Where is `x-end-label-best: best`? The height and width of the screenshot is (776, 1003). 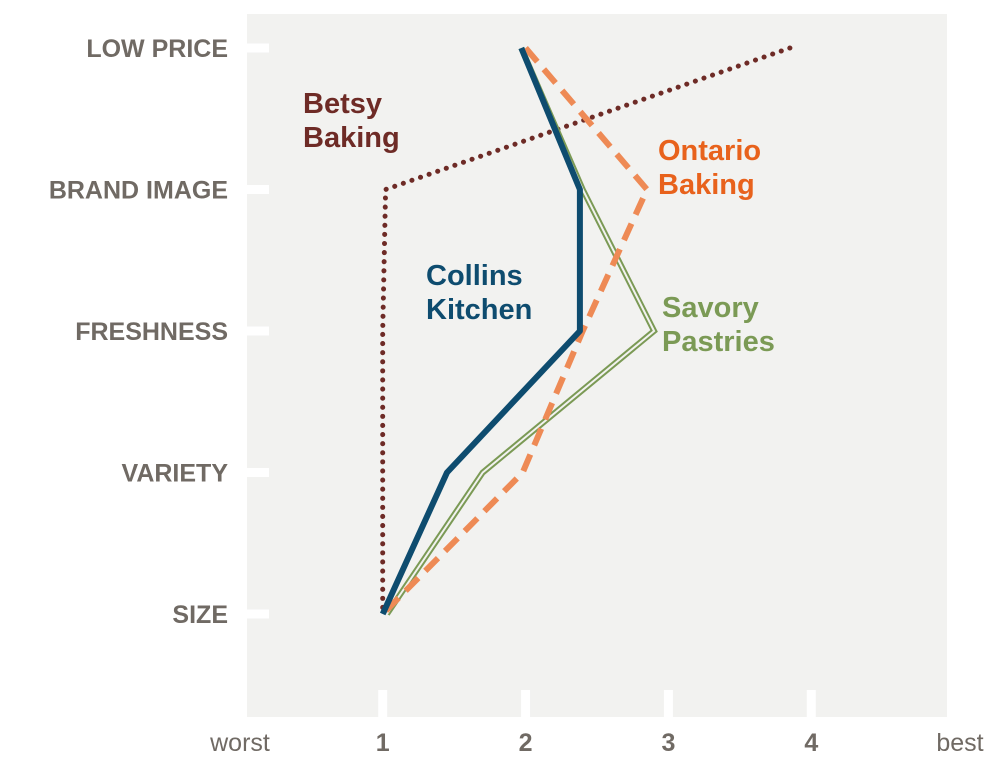
x-end-label-best: best is located at coordinates (959, 743).